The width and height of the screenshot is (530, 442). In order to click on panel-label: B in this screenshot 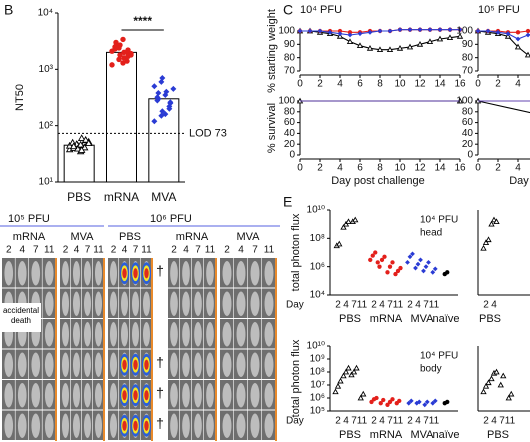, I will do `click(8, 10)`.